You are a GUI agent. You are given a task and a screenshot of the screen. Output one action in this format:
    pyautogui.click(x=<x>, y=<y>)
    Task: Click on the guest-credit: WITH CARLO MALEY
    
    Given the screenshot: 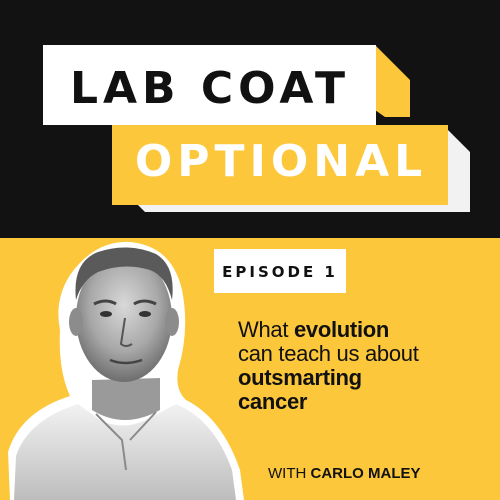 What is the action you would take?
    pyautogui.click(x=344, y=474)
    